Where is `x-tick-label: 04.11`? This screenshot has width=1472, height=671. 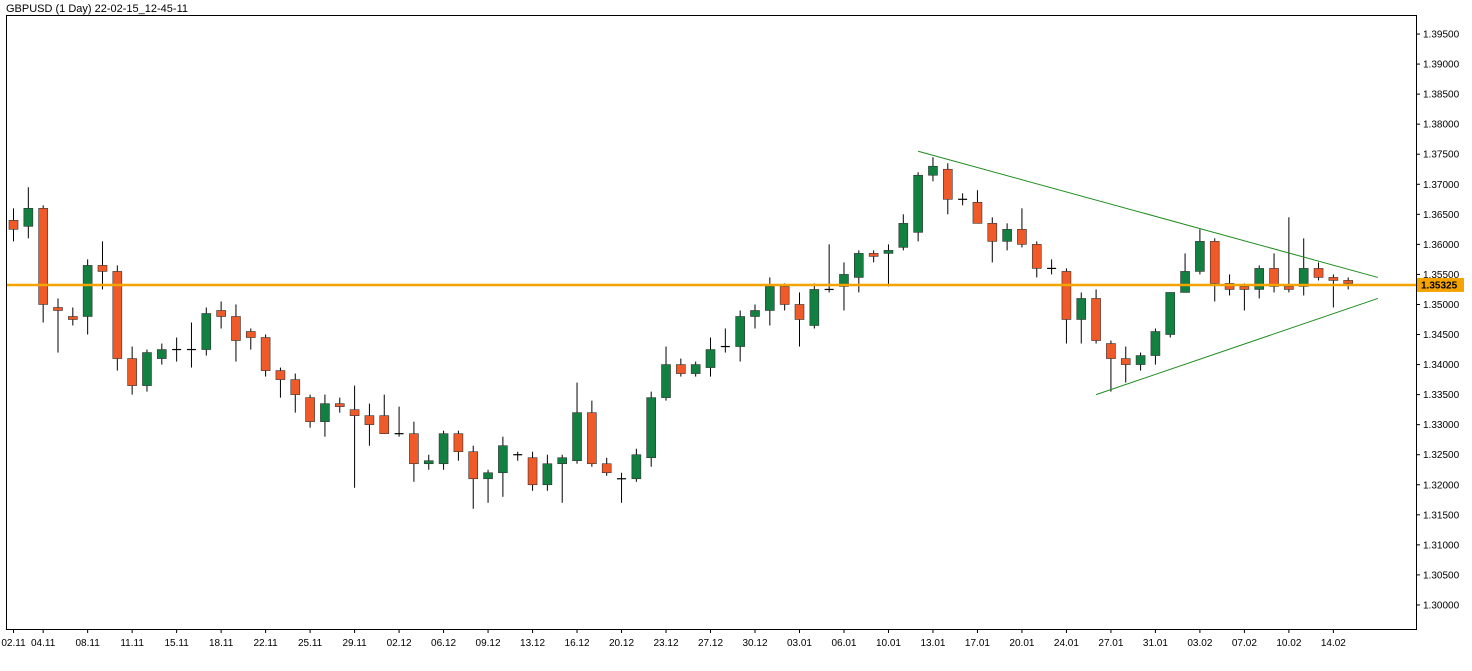 x-tick-label: 04.11 is located at coordinates (43, 643).